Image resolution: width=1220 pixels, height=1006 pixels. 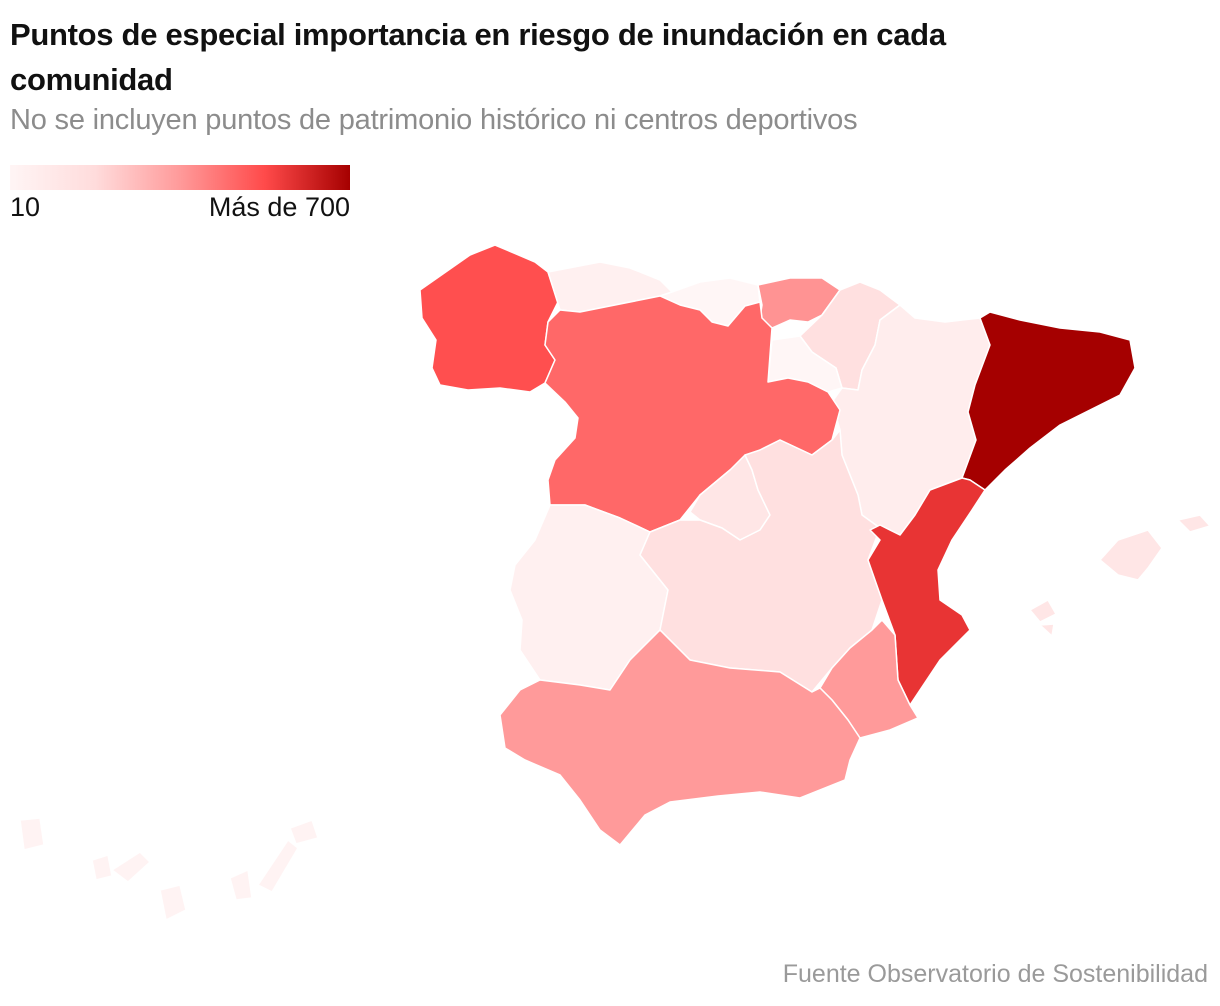 I want to click on color-legend: 10 Más de 700, so click(x=180, y=194).